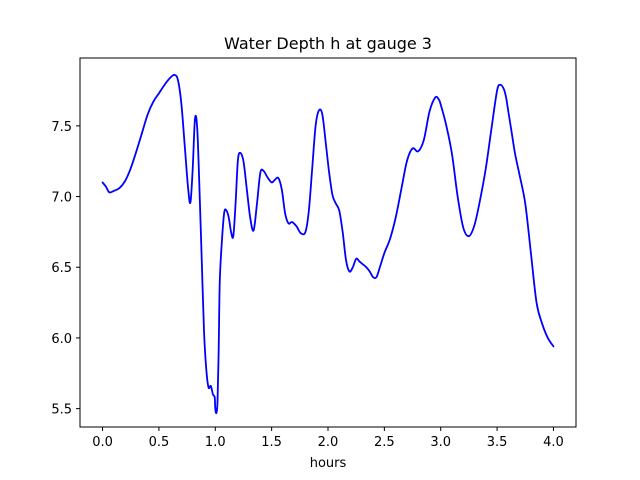  Describe the element at coordinates (61, 339) in the screenshot. I see `y-tick-label: 6.0` at that location.